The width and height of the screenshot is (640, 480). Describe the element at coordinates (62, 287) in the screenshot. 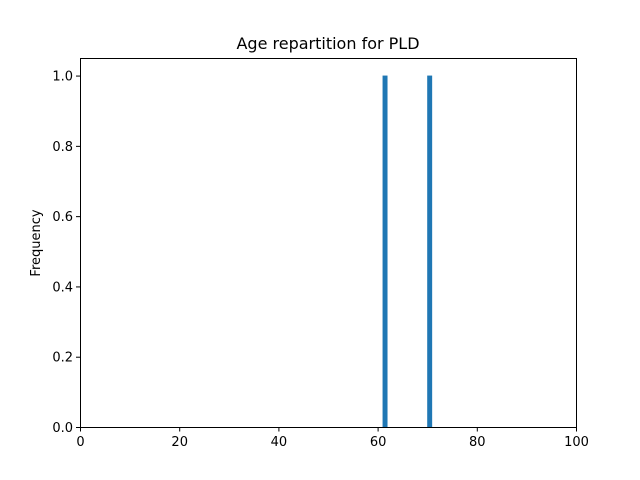

I see `y-tick-label: 0.4` at that location.